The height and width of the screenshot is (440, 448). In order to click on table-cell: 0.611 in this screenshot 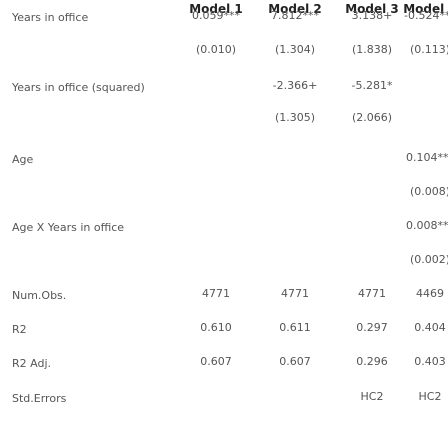, I will do `click(295, 327)`.